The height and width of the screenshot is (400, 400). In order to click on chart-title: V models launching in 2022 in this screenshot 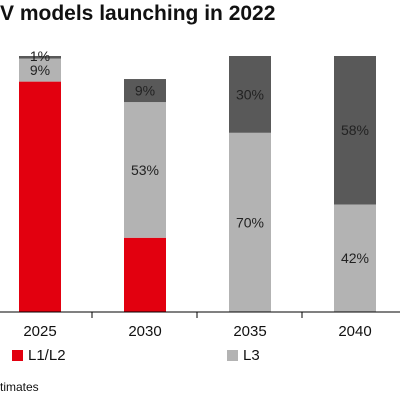, I will do `click(138, 13)`.